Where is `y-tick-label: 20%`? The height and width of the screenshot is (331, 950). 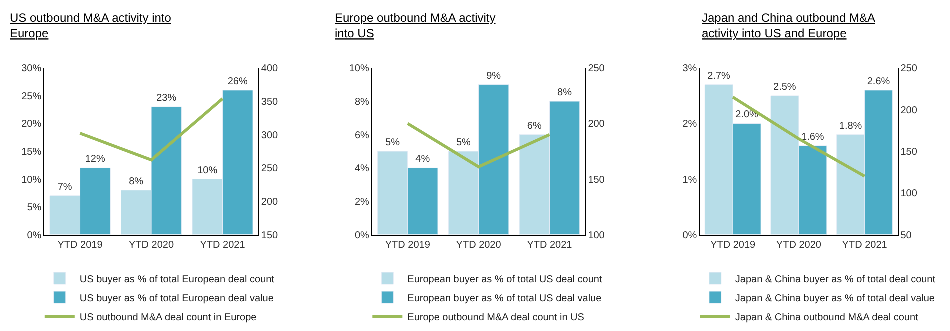 y-tick-label: 20% is located at coordinates (32, 124).